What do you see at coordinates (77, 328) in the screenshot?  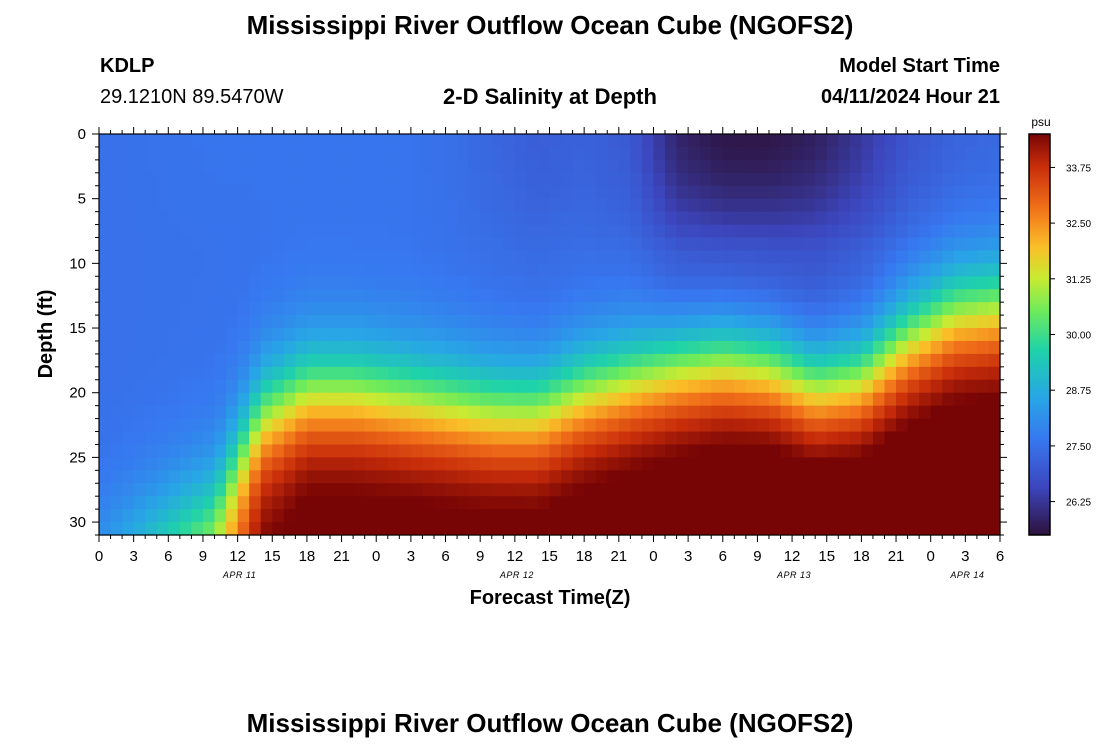 I see `y-tick-label: 15` at bounding box center [77, 328].